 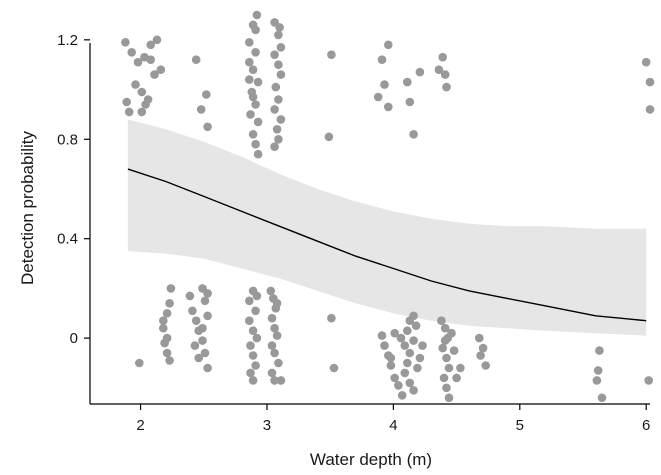 What do you see at coordinates (371, 459) in the screenshot?
I see `x-axis-title: Water depth (m)` at bounding box center [371, 459].